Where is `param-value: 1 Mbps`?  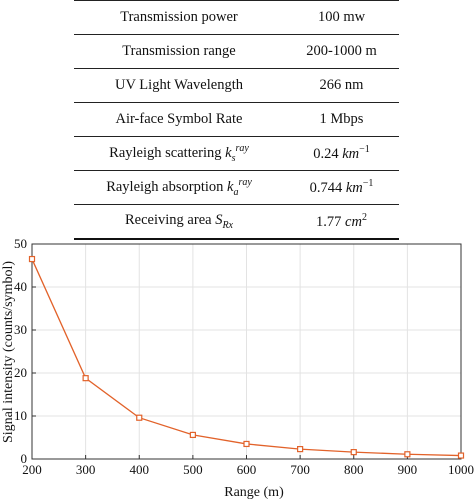 param-value: 1 Mbps is located at coordinates (341, 119).